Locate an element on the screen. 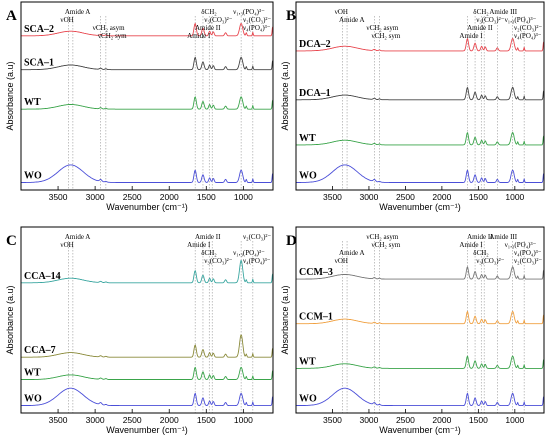 The width and height of the screenshot is (550, 435). panel-letter: C is located at coordinates (11, 241).